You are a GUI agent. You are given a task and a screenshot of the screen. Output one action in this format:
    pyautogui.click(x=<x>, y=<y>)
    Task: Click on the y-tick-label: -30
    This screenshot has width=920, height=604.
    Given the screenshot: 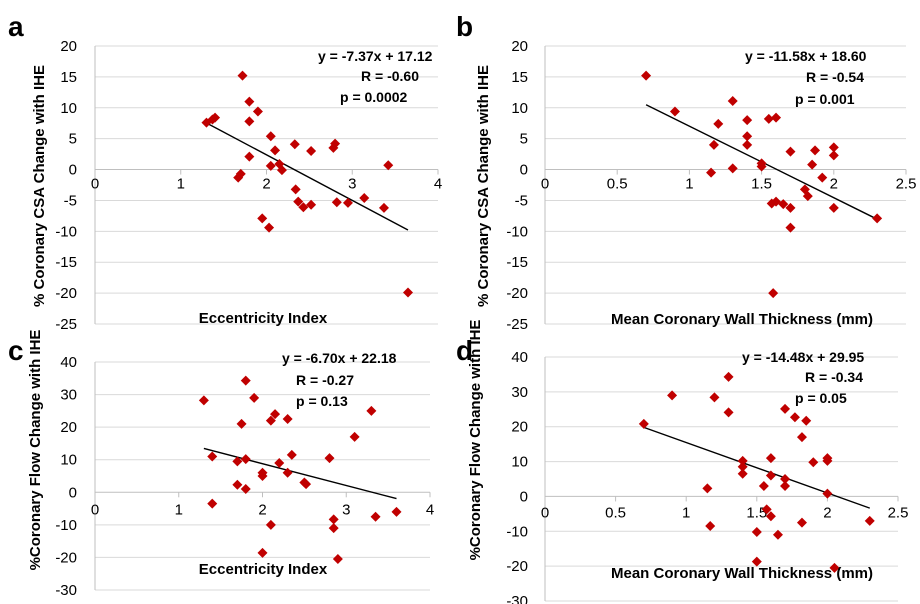 What is the action you would take?
    pyautogui.click(x=517, y=598)
    